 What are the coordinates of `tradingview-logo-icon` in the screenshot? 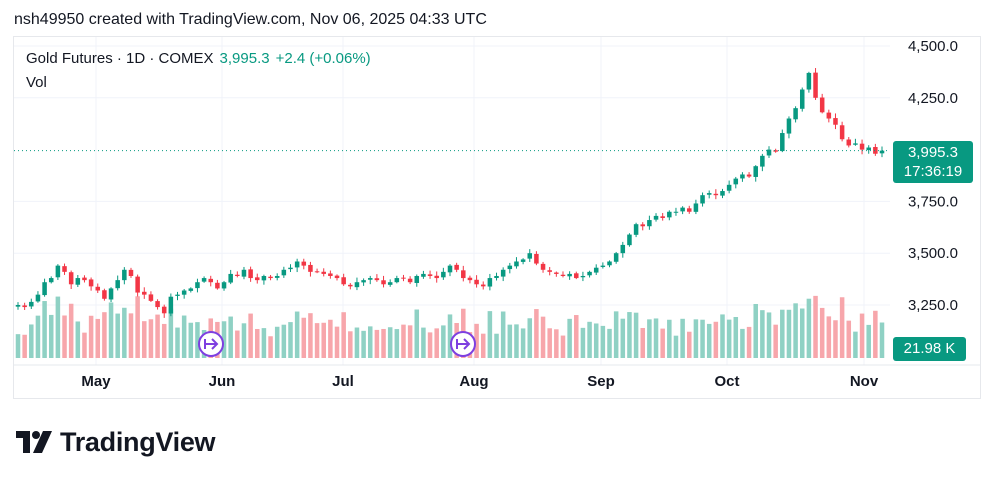 It's located at (34, 442).